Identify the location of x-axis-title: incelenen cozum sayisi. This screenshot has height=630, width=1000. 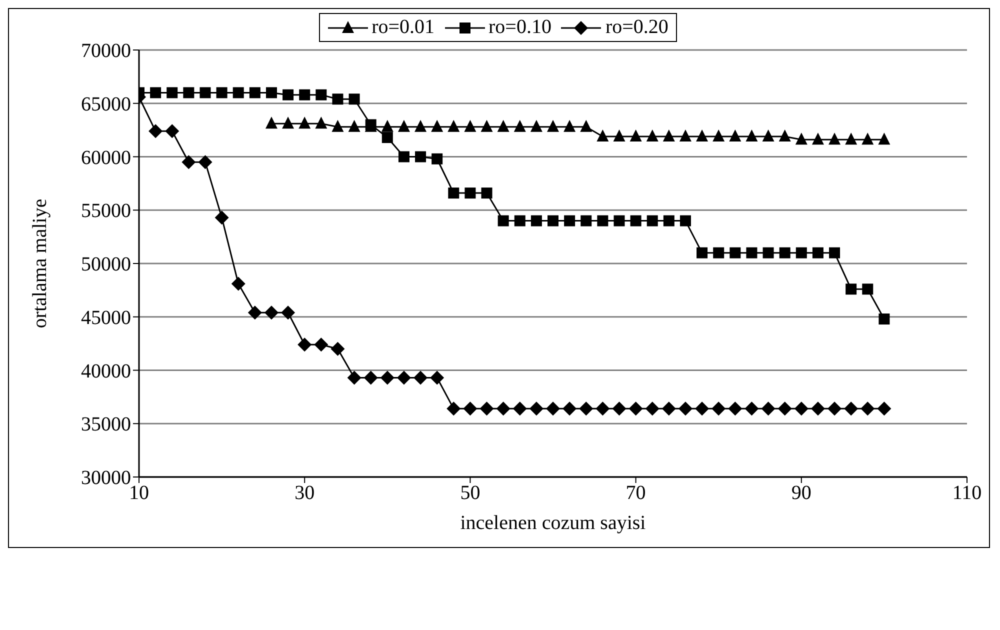
(553, 523).